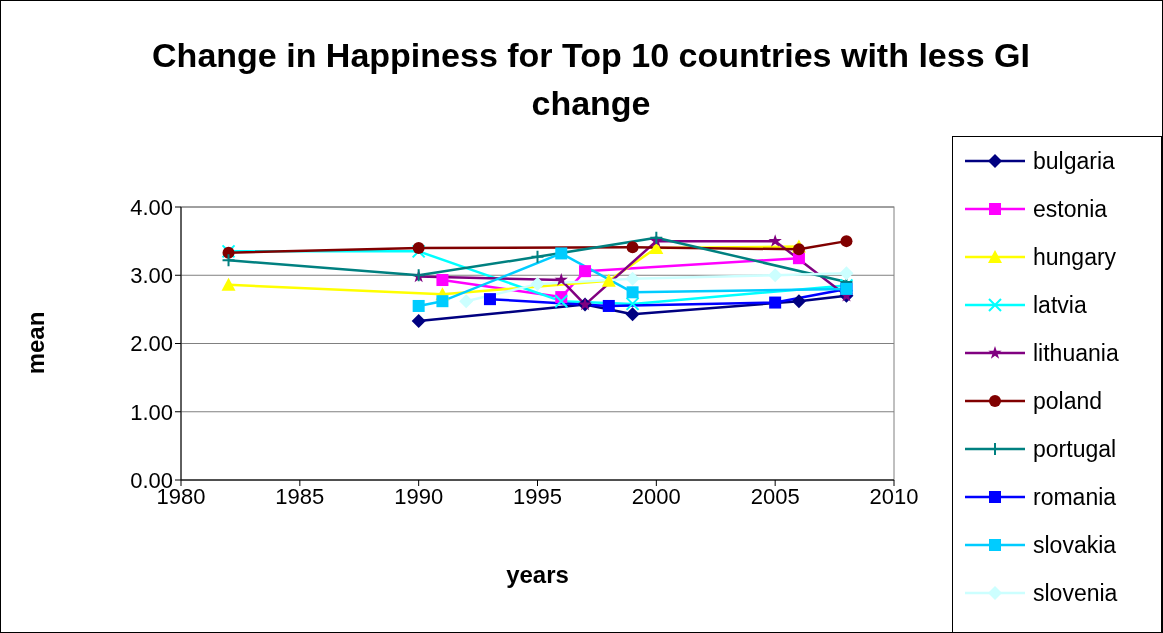  Describe the element at coordinates (656, 496) in the screenshot. I see `x-tick-label: 2000` at that location.